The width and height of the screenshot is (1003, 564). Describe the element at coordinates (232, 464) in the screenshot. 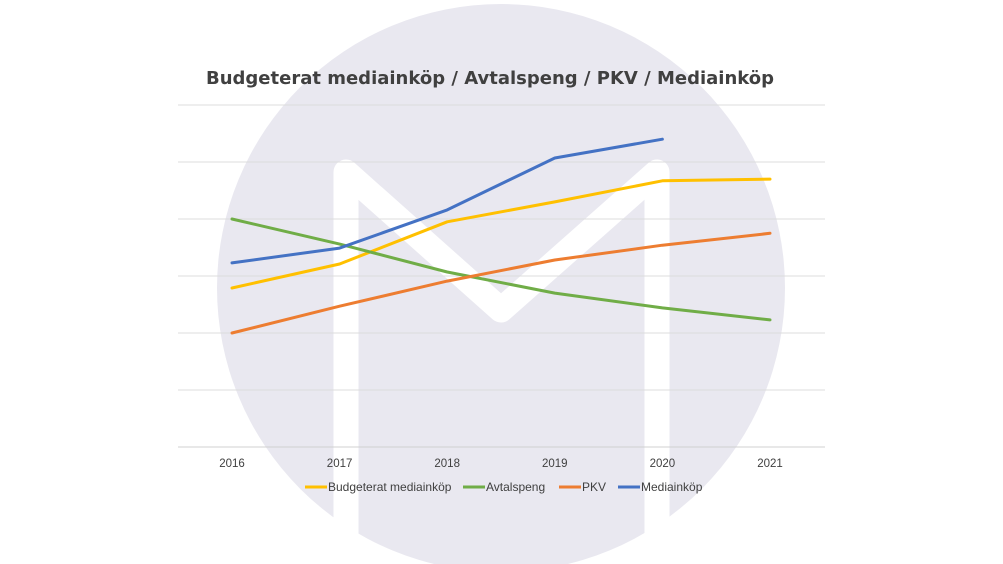

I see `x-tick-label: 2016` at that location.